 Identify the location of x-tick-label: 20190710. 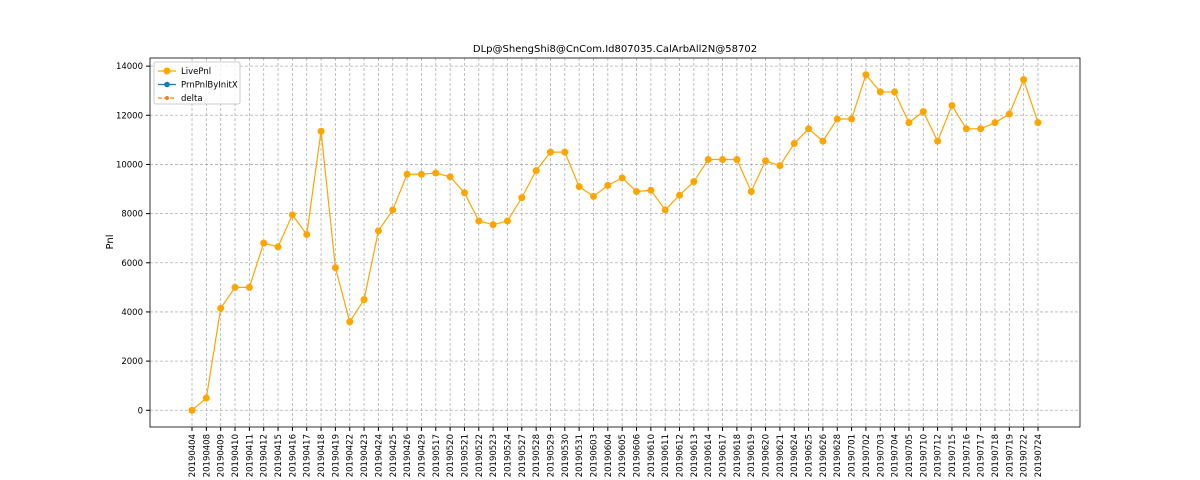
(924, 455).